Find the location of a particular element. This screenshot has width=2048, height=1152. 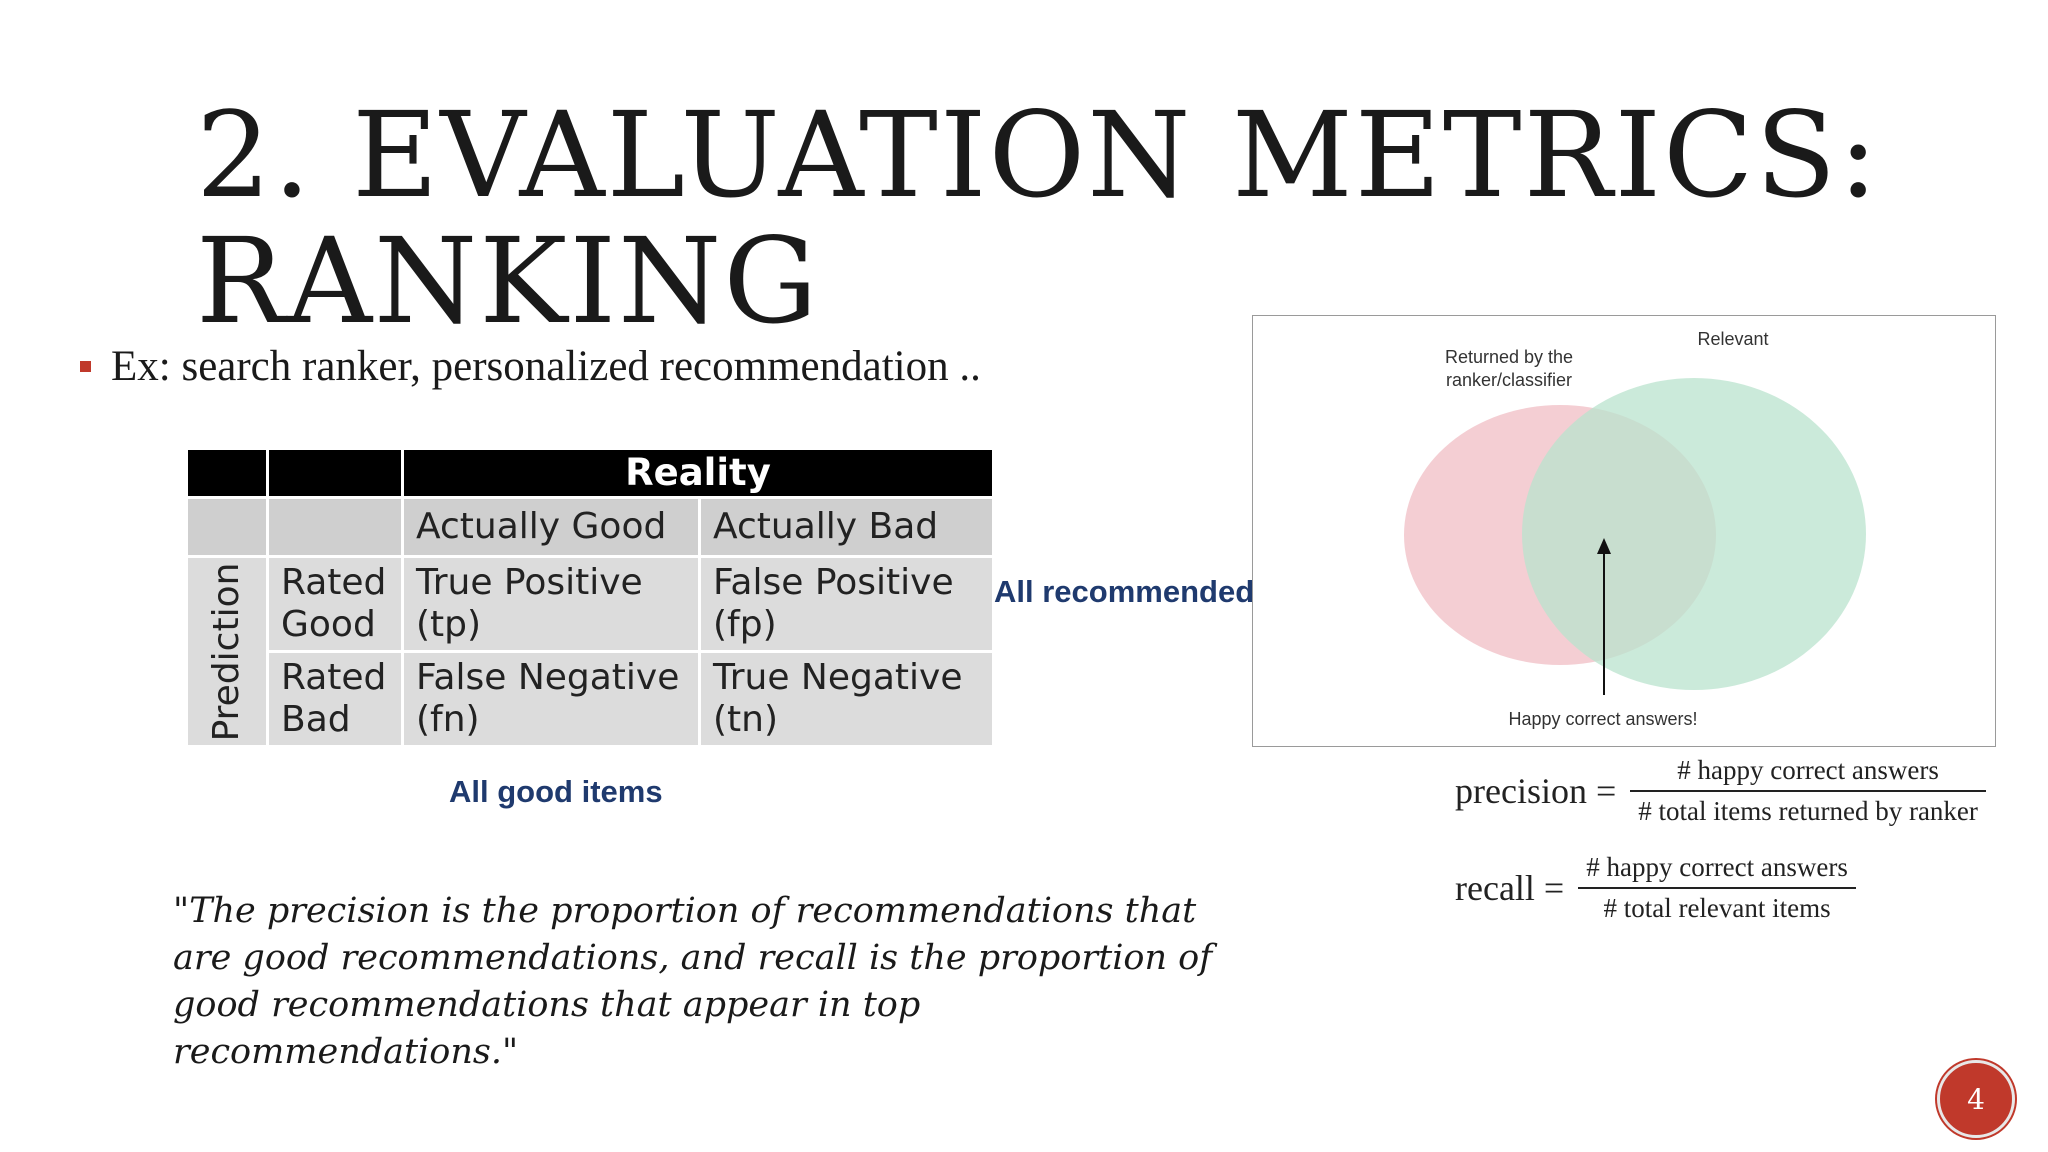

matrix-col-actually-bad: Actually Bad is located at coordinates (846, 527).